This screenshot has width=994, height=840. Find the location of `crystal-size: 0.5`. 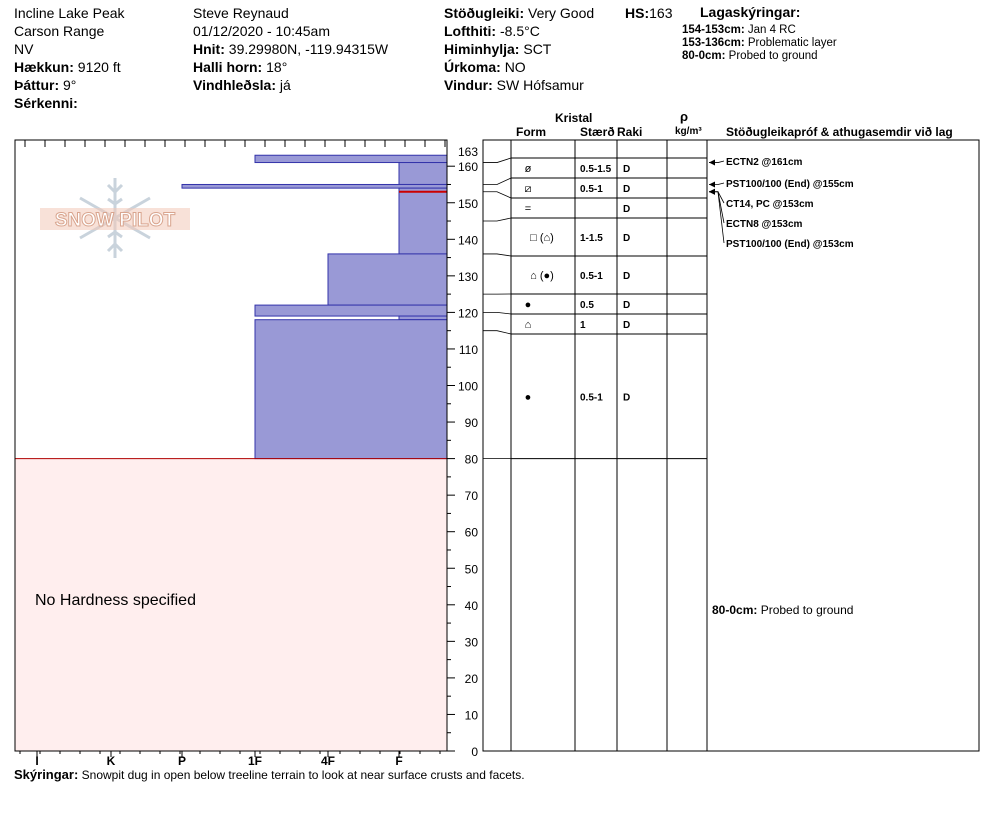

crystal-size: 0.5 is located at coordinates (587, 305).